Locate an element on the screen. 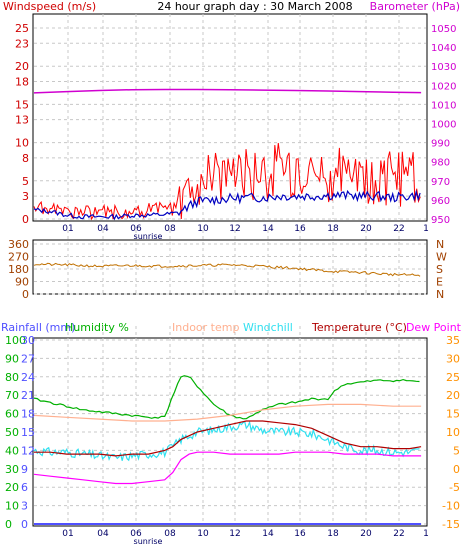 Image resolution: width=463 pixels, height=556 pixels. rainfall-tick-6: 6 is located at coordinates (24, 487).